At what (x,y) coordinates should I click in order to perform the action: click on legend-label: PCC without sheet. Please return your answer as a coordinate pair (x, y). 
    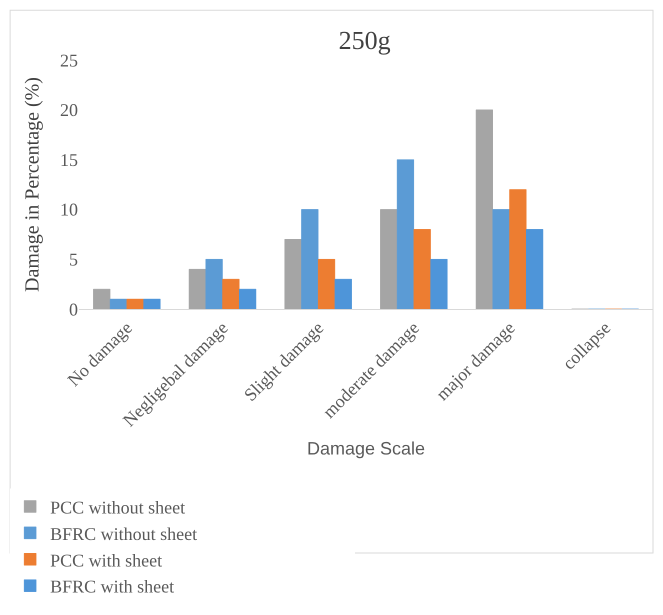
    Looking at the image, I should click on (118, 508).